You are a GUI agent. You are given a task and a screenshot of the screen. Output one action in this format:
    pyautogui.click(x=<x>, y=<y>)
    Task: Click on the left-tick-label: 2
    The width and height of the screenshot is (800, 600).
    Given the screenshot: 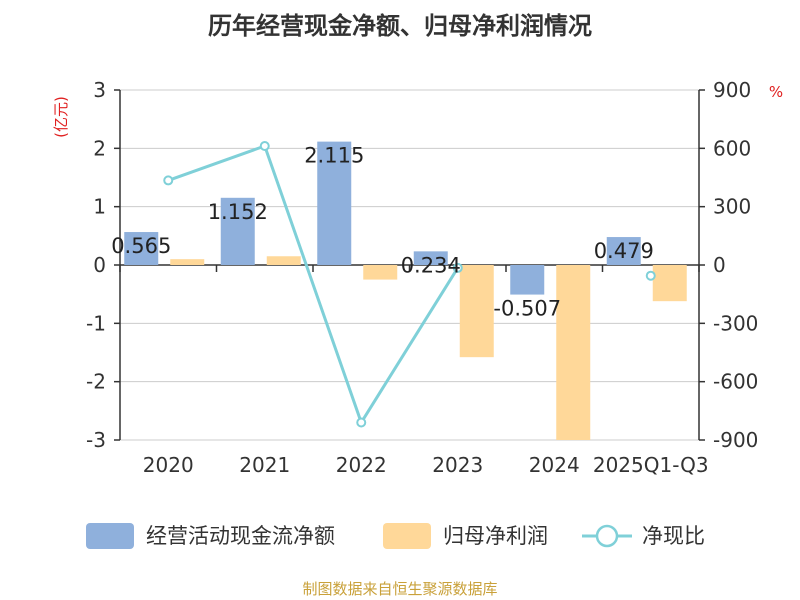 What is the action you would take?
    pyautogui.click(x=99, y=148)
    